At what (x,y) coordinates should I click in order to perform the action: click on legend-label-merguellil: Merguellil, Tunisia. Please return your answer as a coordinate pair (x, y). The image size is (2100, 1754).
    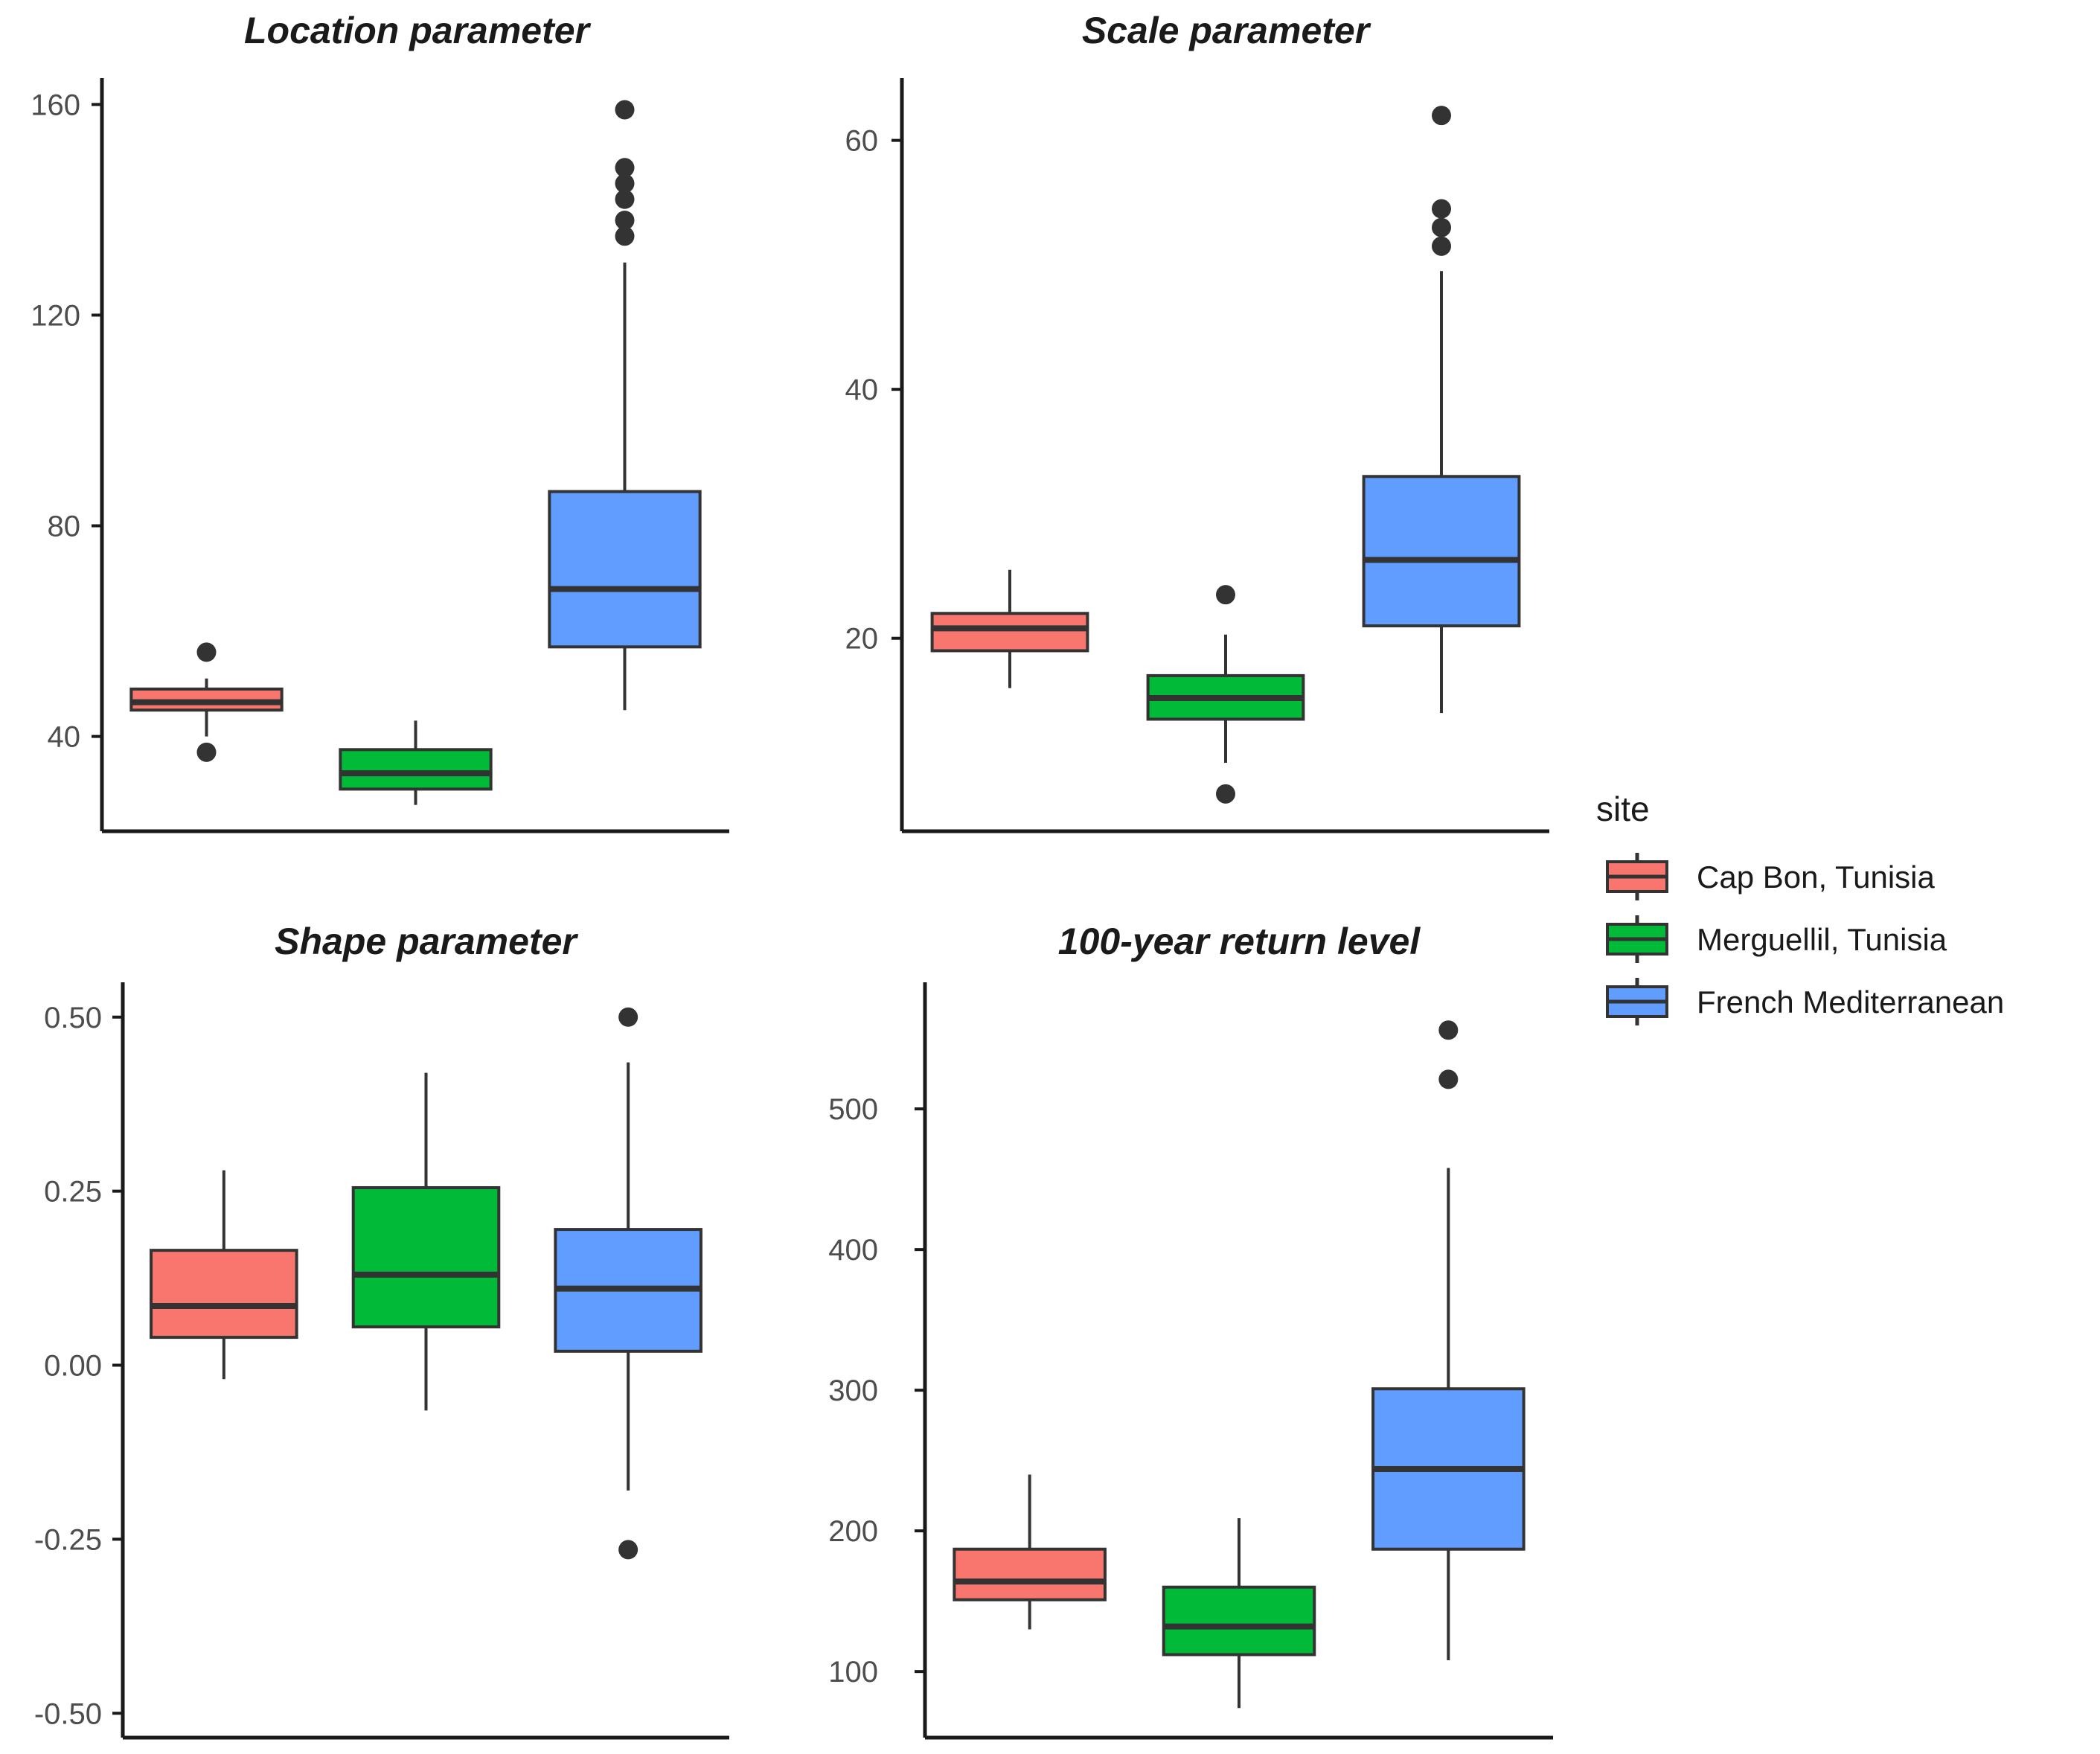
    Looking at the image, I should click on (1822, 939).